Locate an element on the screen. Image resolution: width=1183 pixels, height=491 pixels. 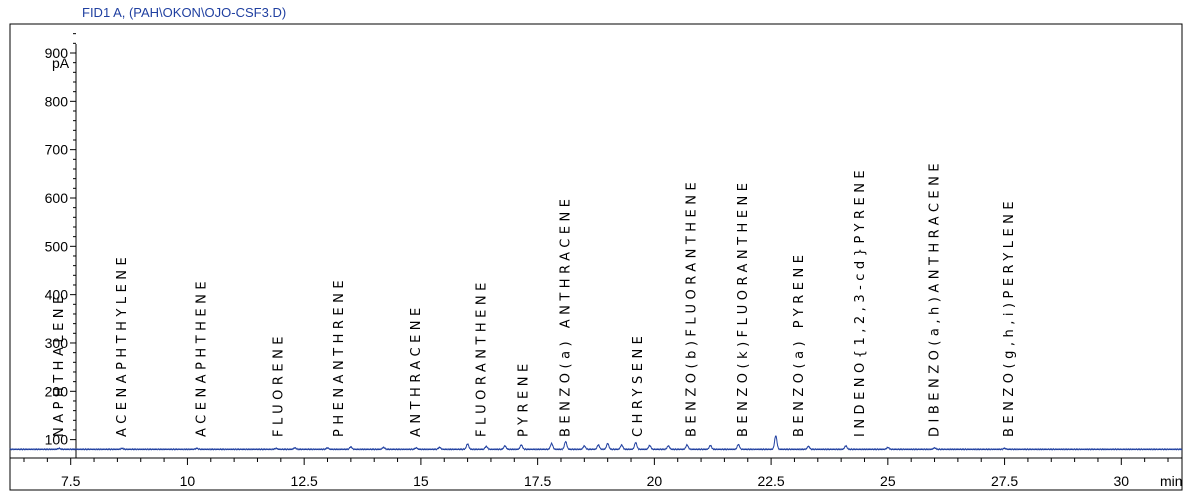
x-tick-label: 27.5 is located at coordinates (1004, 481).